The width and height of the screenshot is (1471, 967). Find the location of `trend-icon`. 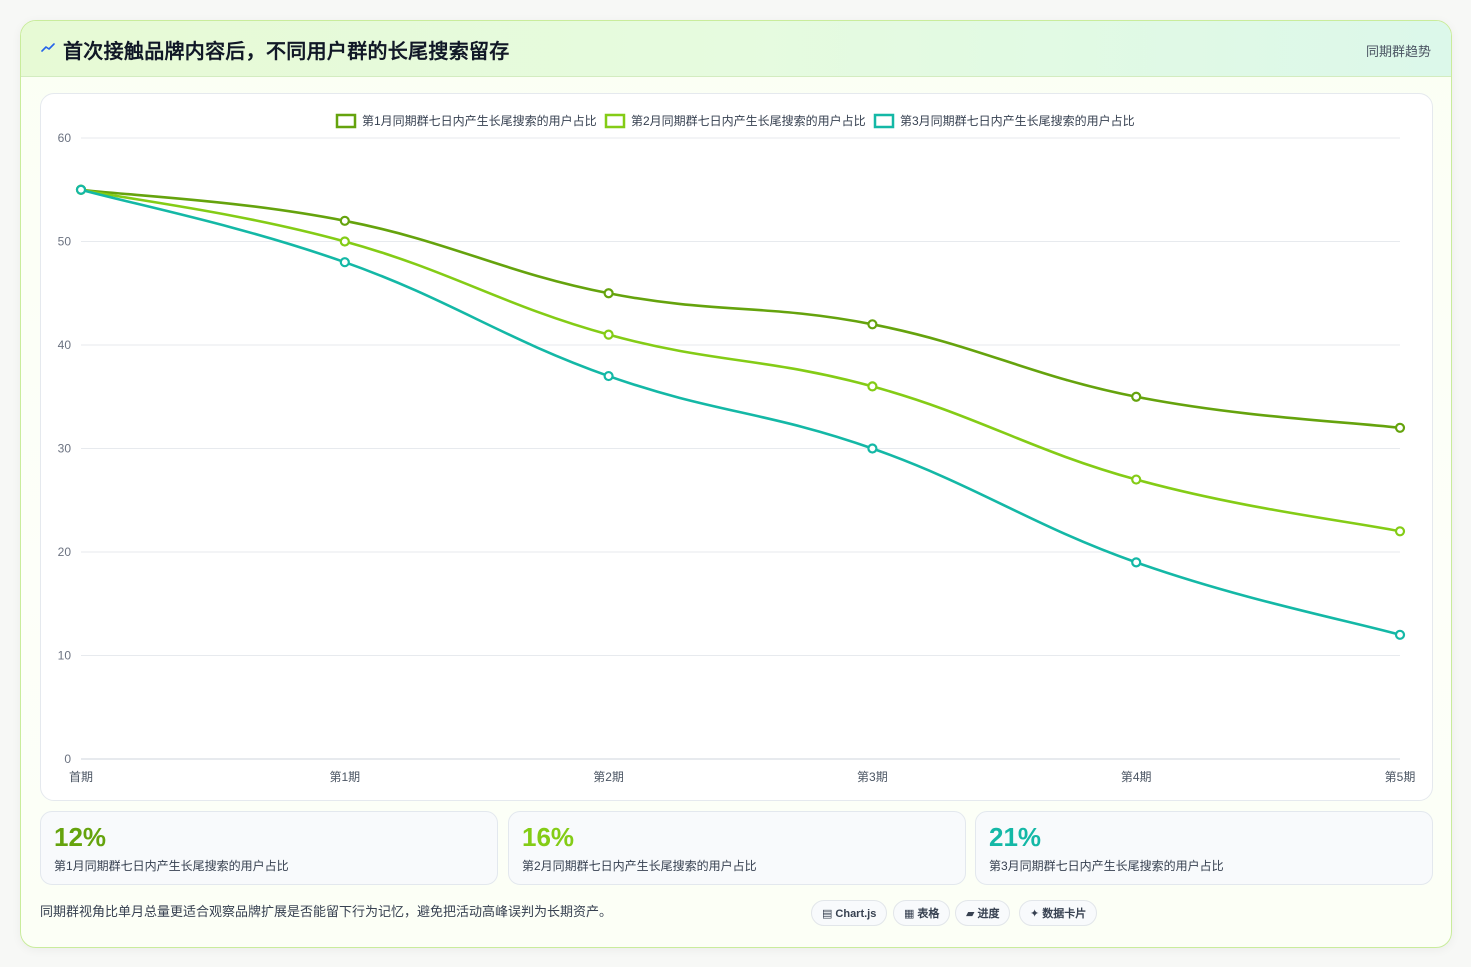

trend-icon is located at coordinates (48, 47).